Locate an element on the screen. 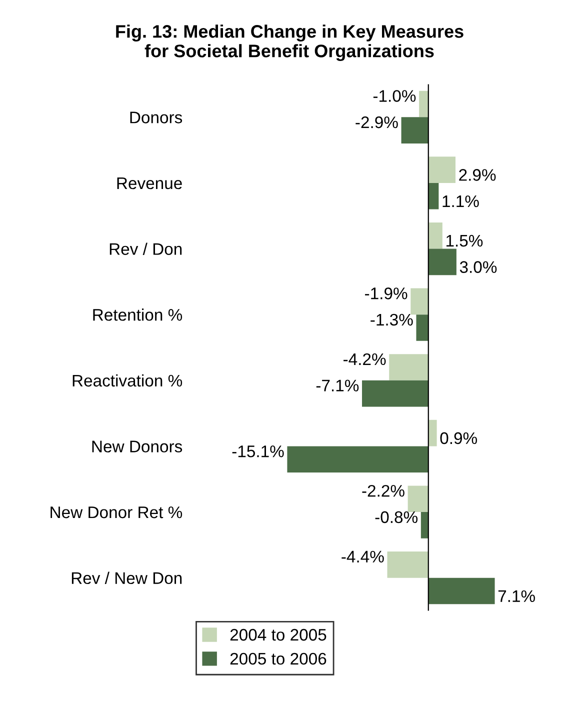  data-label: -4.4% is located at coordinates (363, 556).